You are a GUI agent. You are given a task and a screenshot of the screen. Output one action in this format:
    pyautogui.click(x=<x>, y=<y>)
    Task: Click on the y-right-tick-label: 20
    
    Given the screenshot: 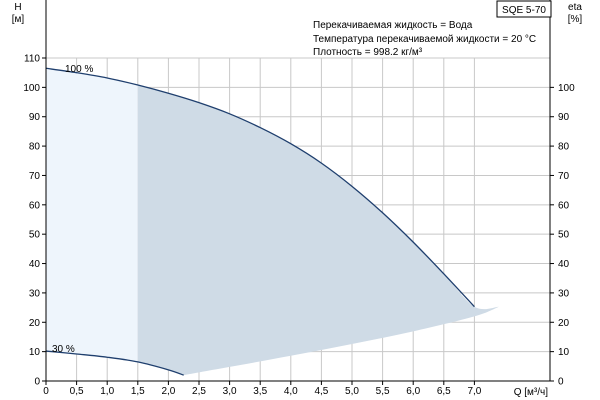 What is the action you would take?
    pyautogui.click(x=564, y=323)
    